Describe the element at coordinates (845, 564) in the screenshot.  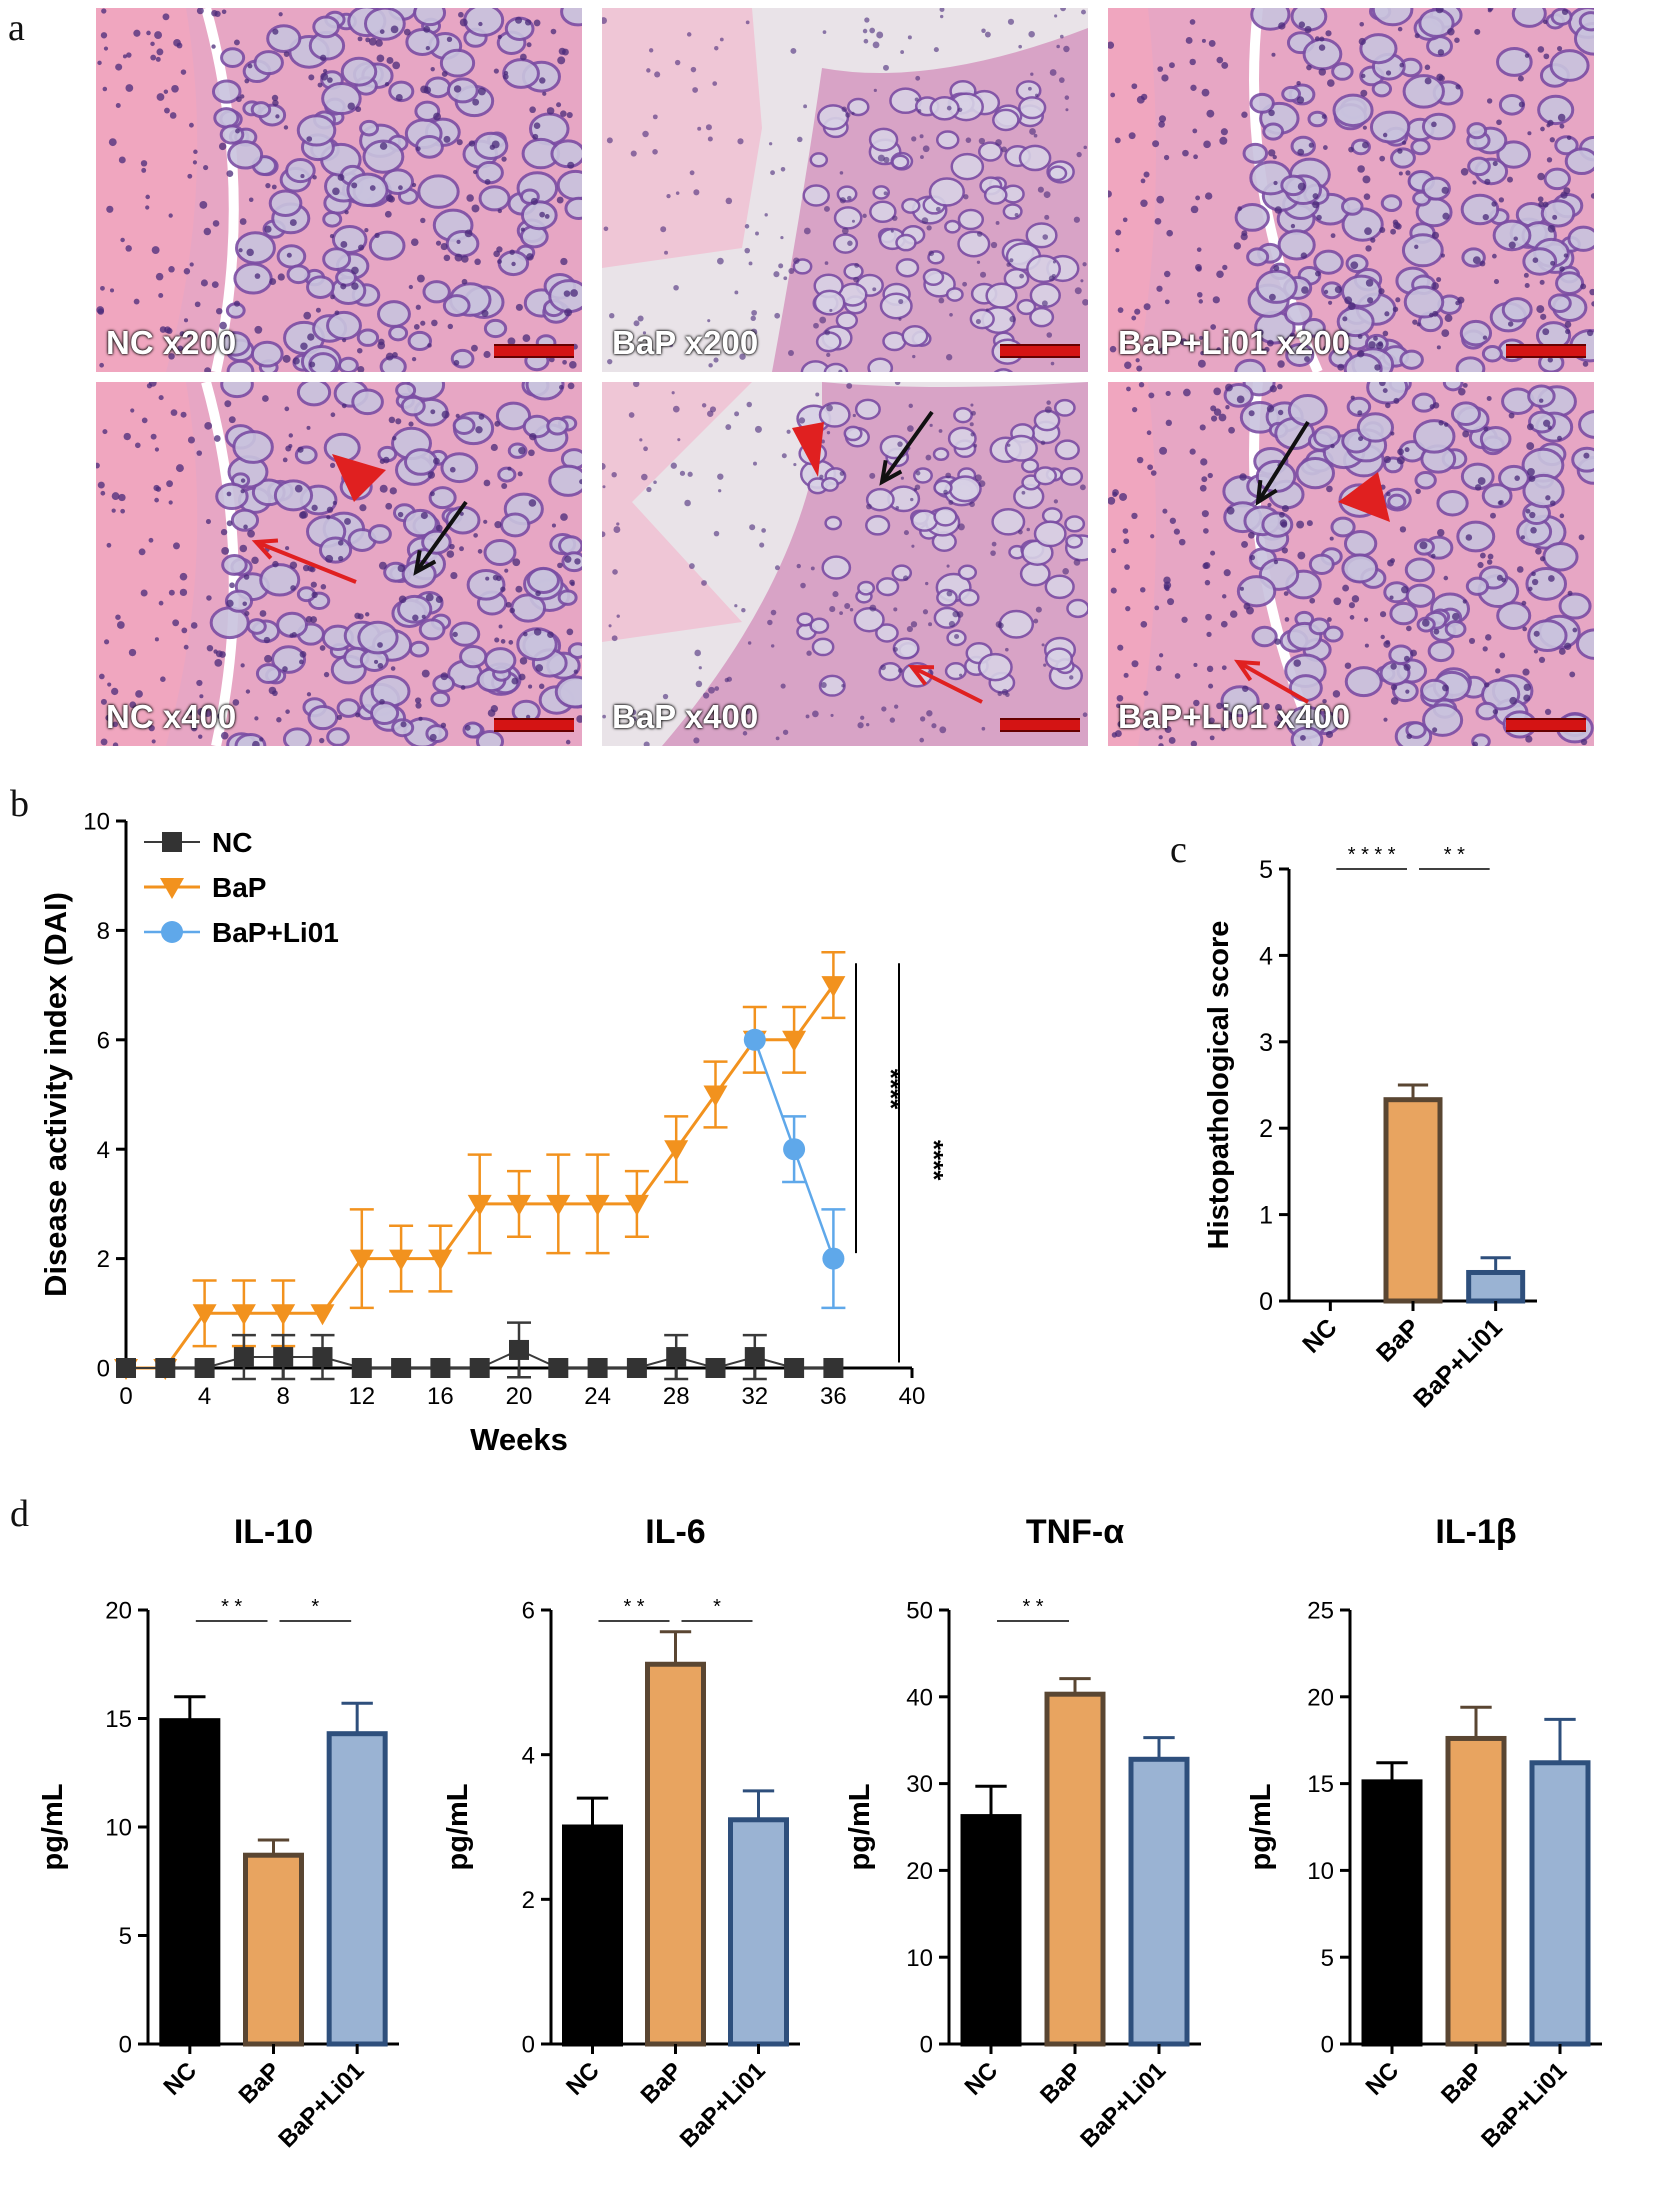
I see `micrograph-texture` at that location.